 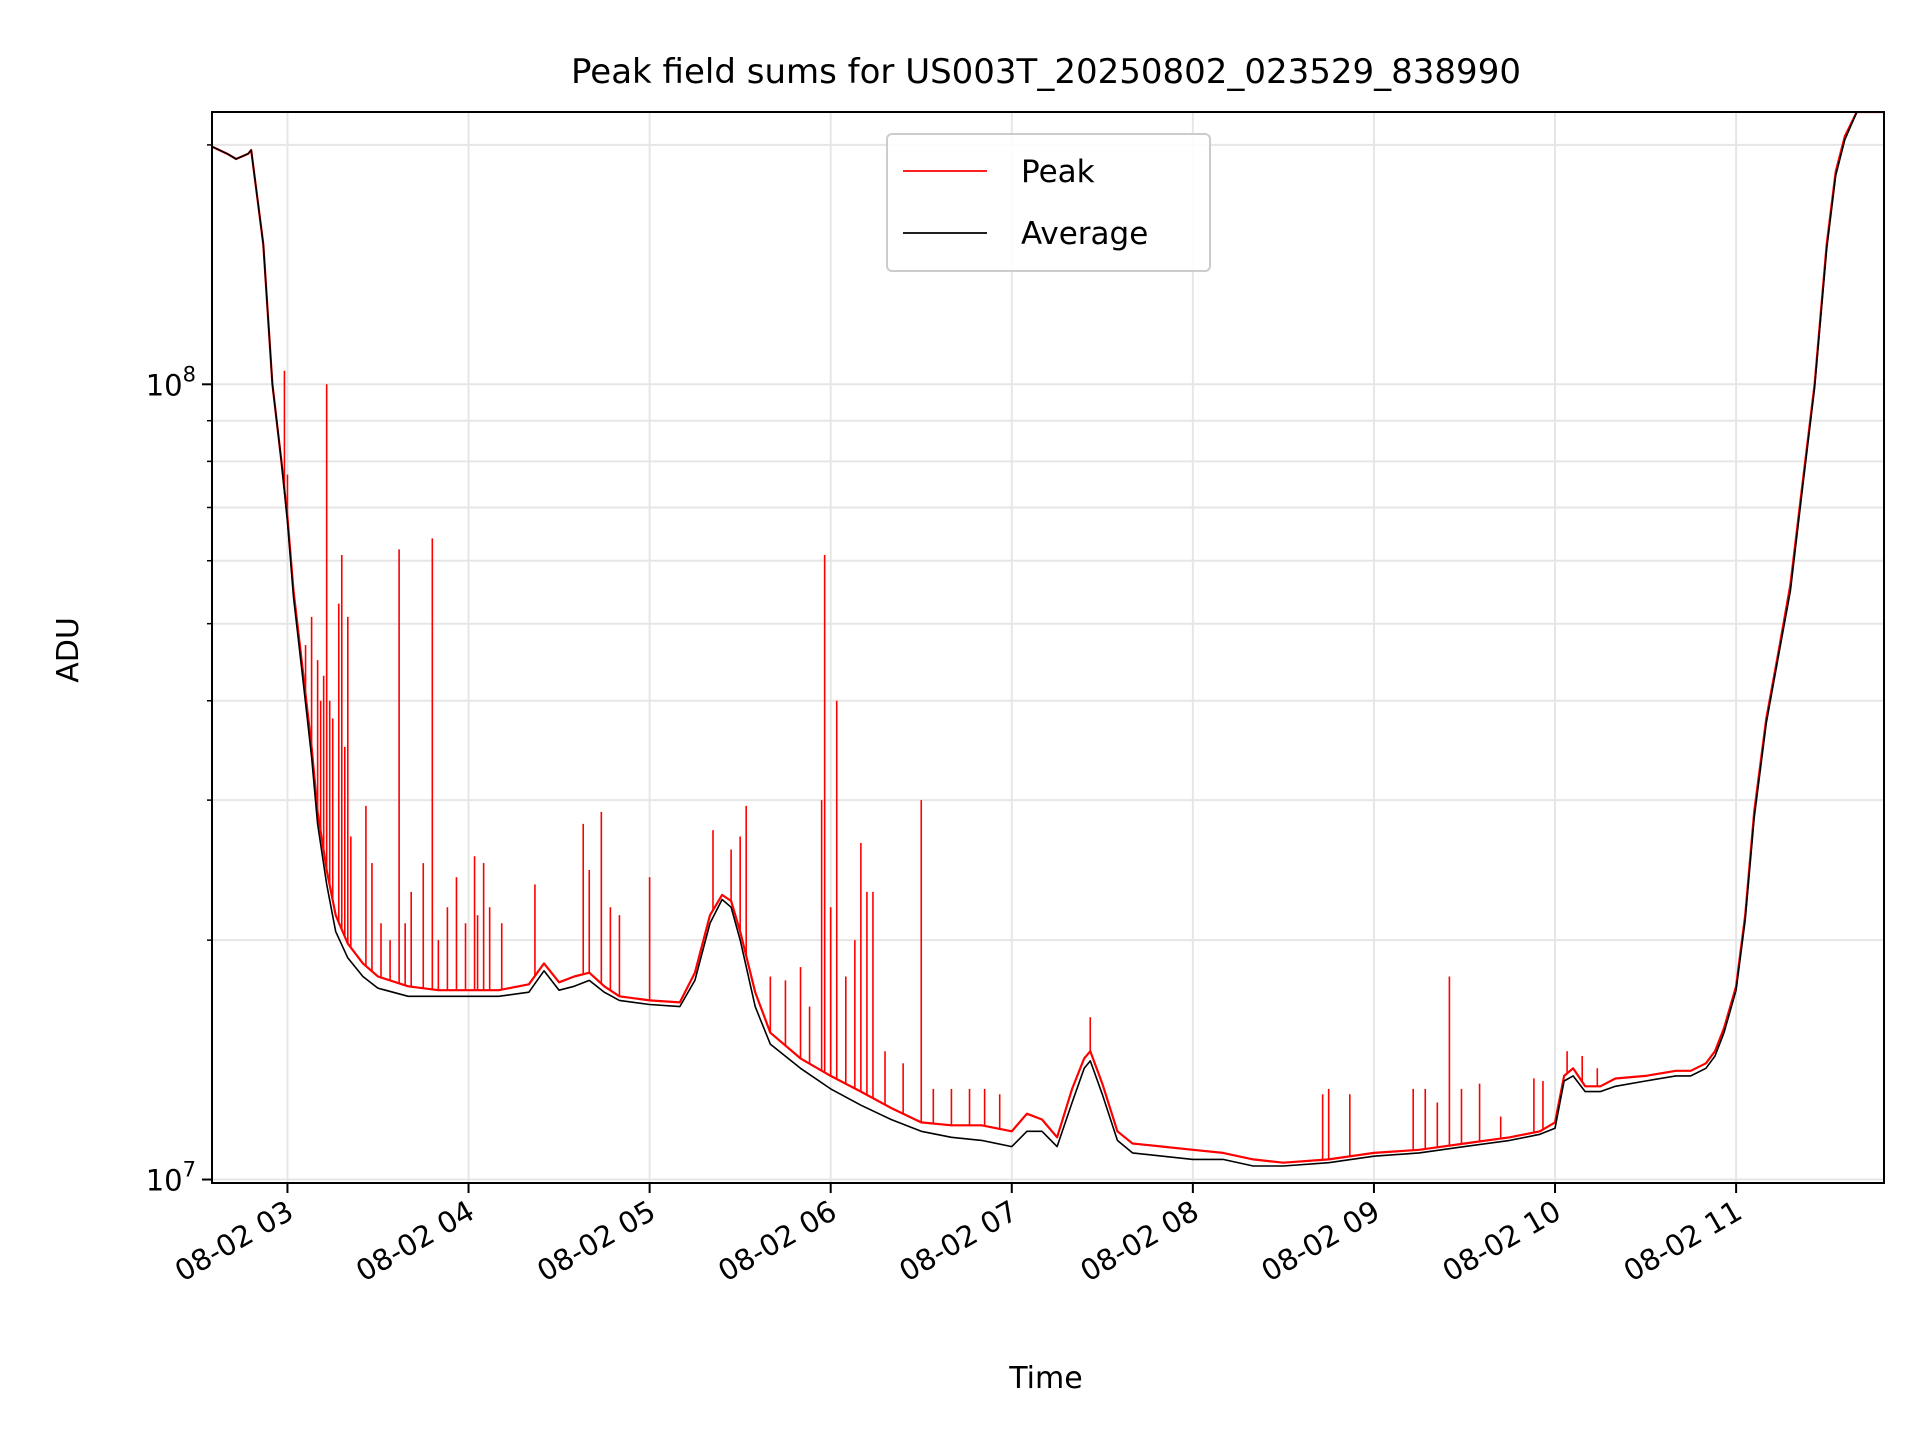 I want to click on legend-label-peak: Peak, so click(x=1058, y=172).